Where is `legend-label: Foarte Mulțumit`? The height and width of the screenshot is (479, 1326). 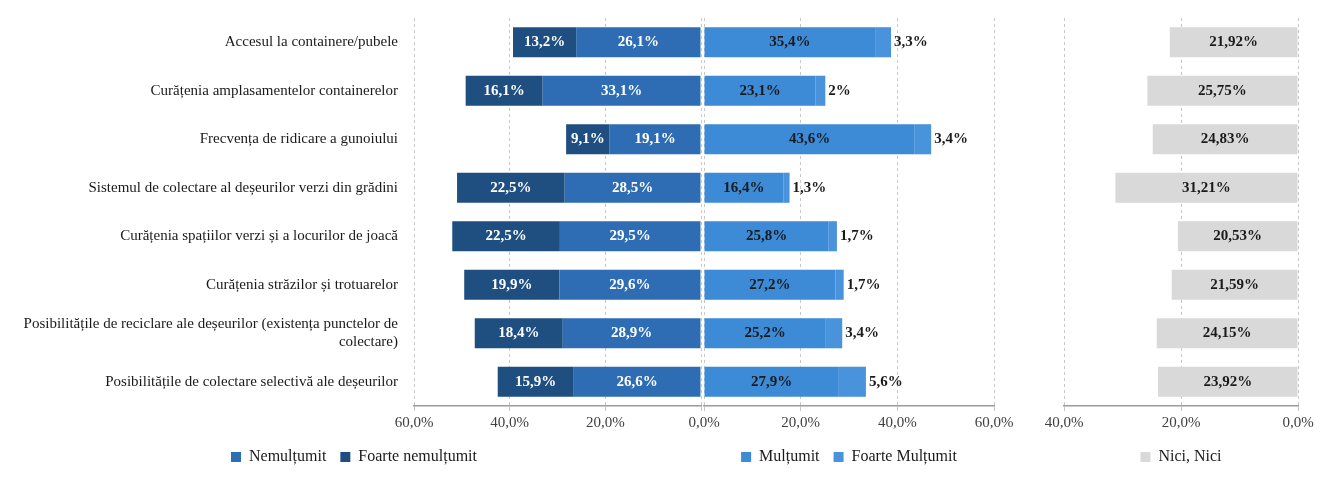 legend-label: Foarte Mulțumit is located at coordinates (904, 456).